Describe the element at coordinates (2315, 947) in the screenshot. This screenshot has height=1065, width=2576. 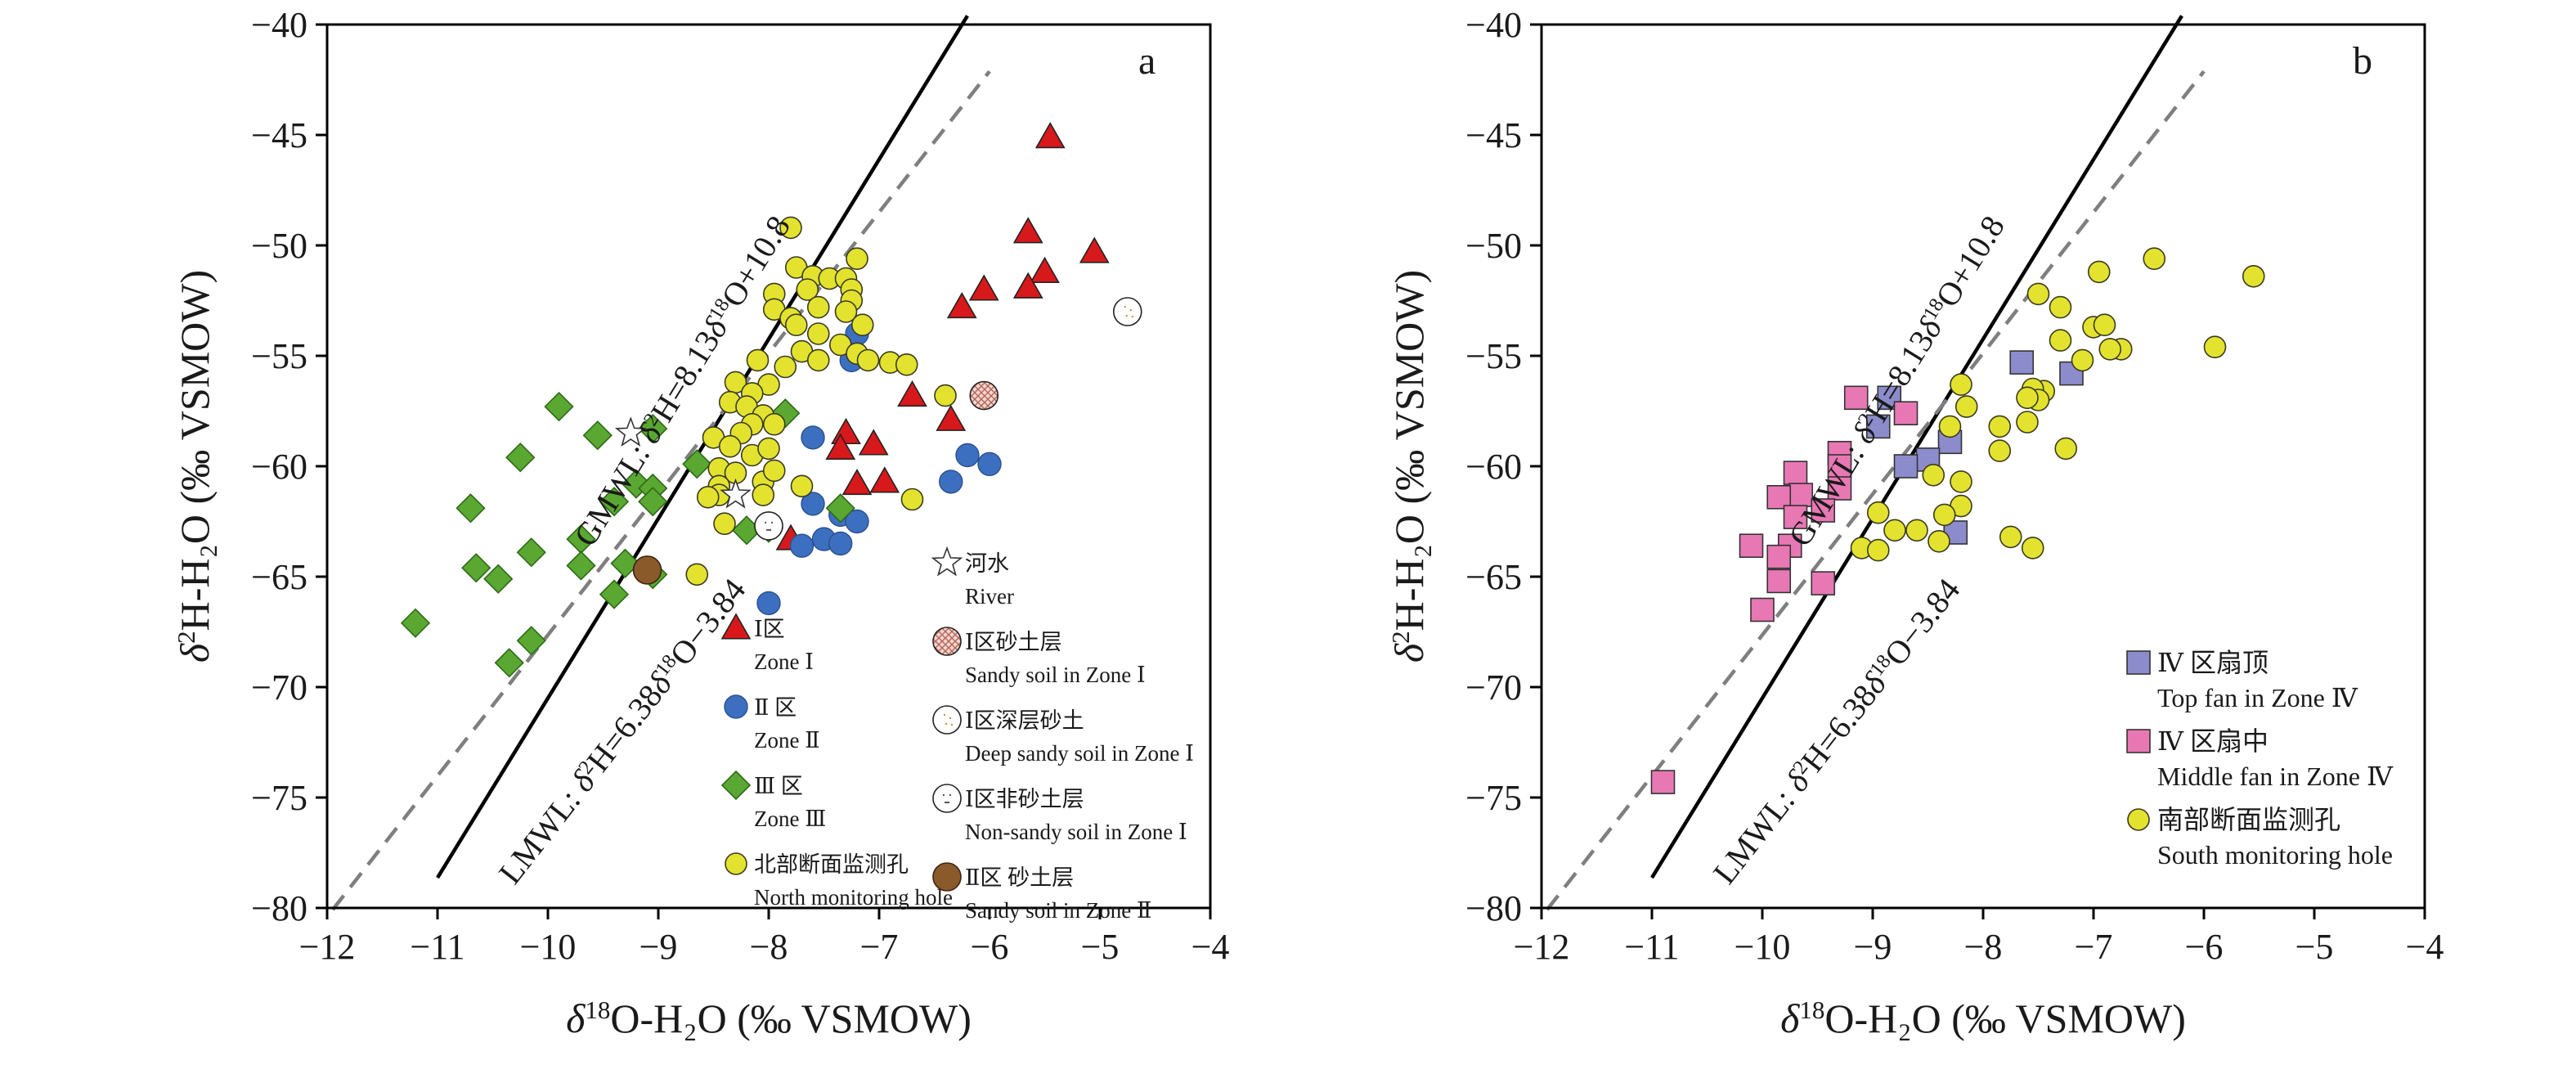
I see `x-tick-label: −5` at that location.